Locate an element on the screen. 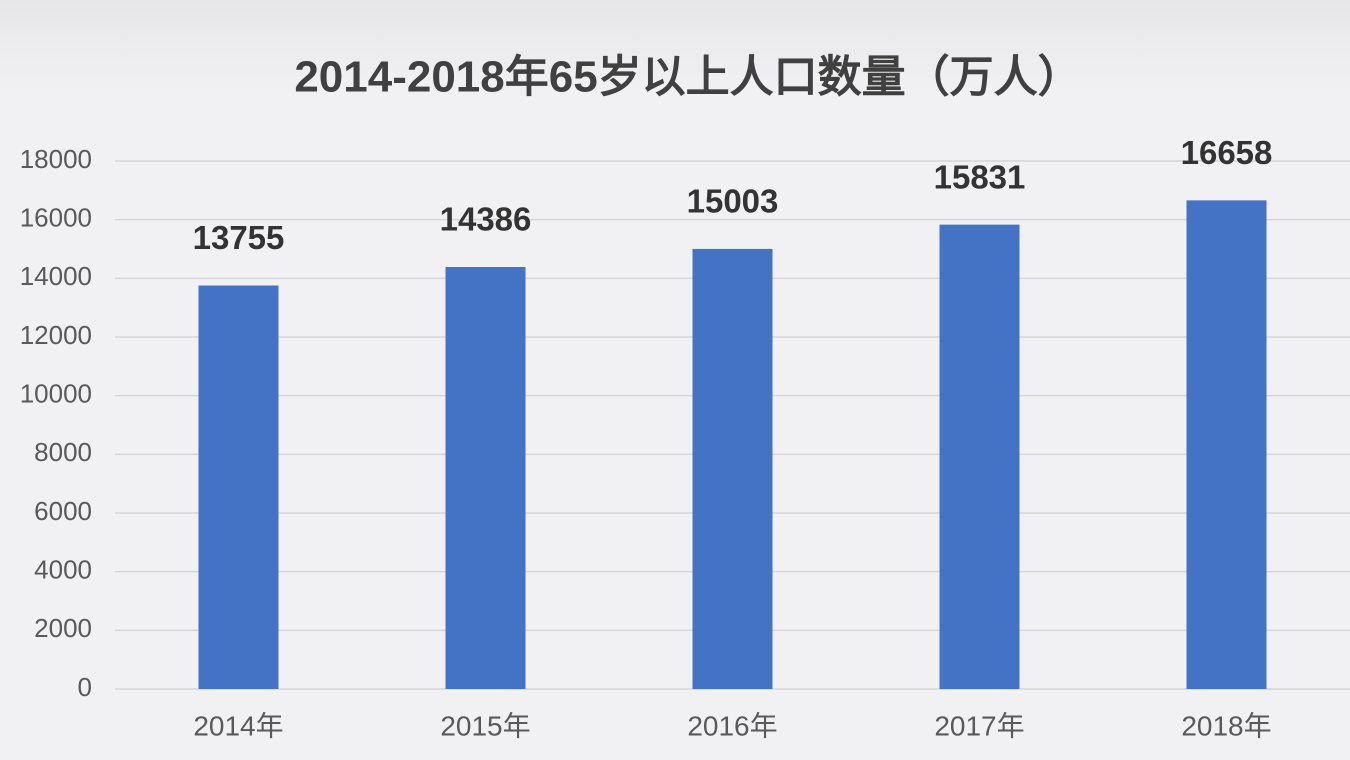 The image size is (1350, 760). data-label: 15831 is located at coordinates (980, 176).